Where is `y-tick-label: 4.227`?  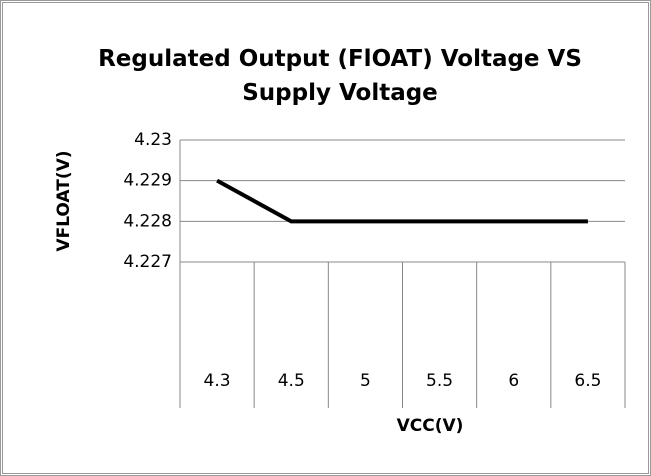 y-tick-label: 4.227 is located at coordinates (147, 262).